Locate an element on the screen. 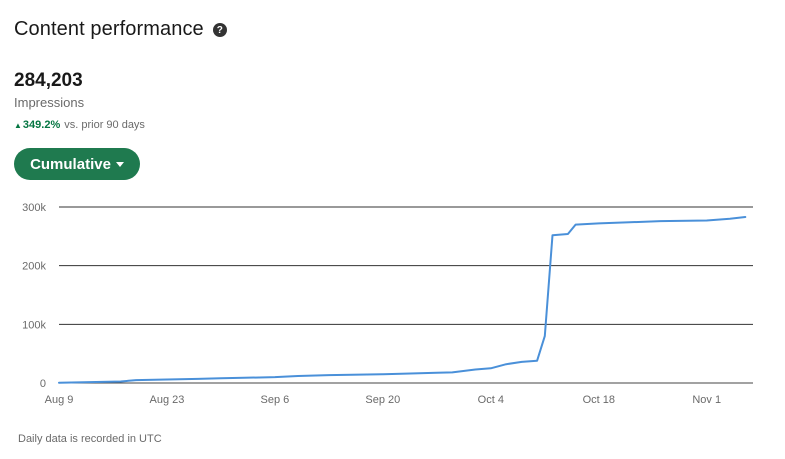  cumulative-dropdown-button: Cumulative is located at coordinates (77, 164).